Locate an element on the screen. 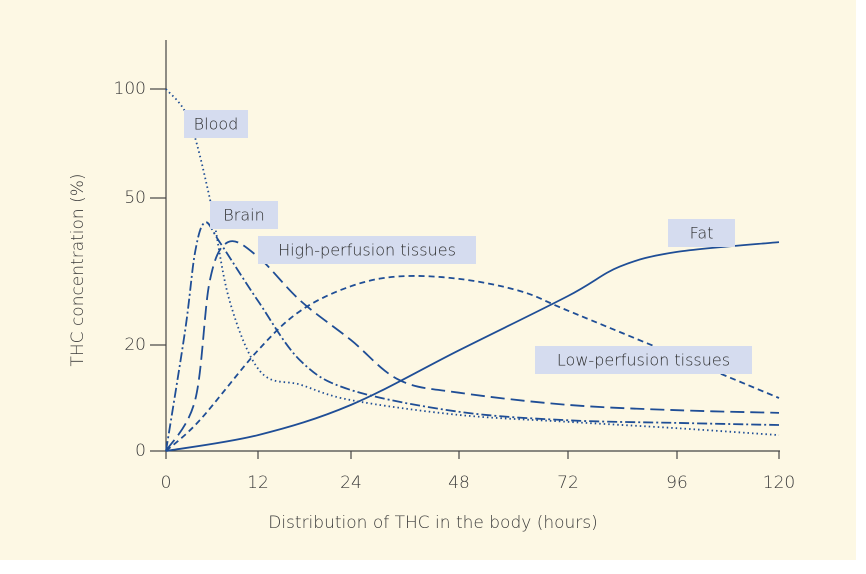 The height and width of the screenshot is (574, 866). series-label: Brain is located at coordinates (243, 215).